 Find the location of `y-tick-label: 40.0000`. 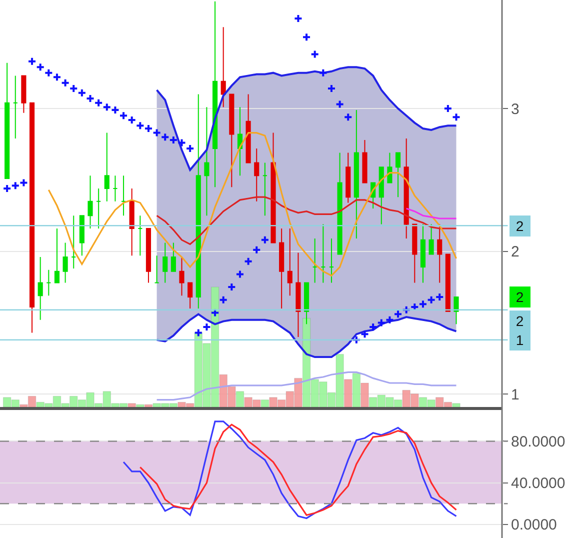

y-tick-label: 40.0000 is located at coordinates (538, 483).